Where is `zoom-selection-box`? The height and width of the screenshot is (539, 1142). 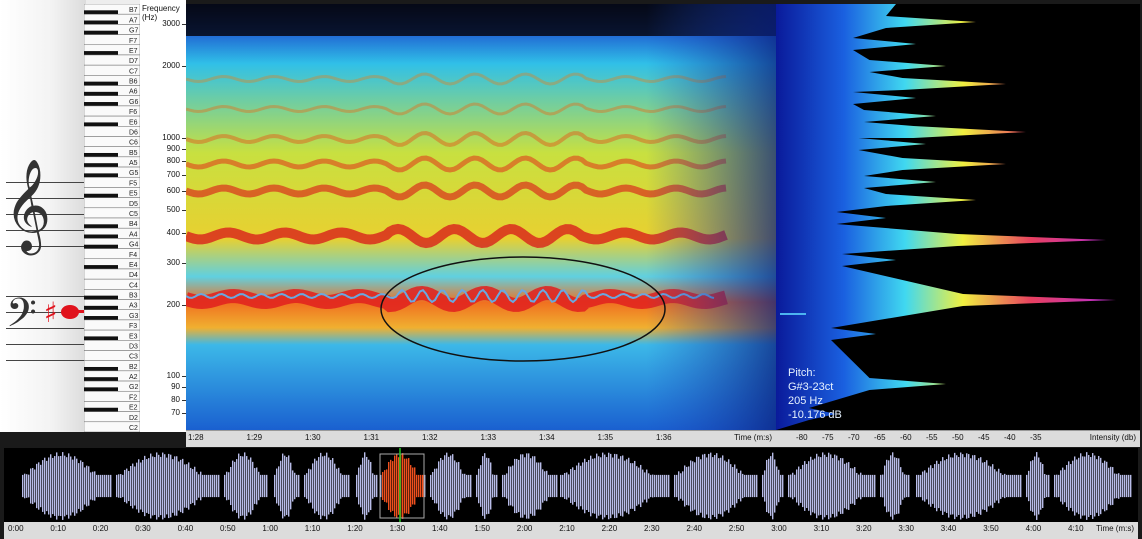
zoom-selection-box is located at coordinates (402, 486).